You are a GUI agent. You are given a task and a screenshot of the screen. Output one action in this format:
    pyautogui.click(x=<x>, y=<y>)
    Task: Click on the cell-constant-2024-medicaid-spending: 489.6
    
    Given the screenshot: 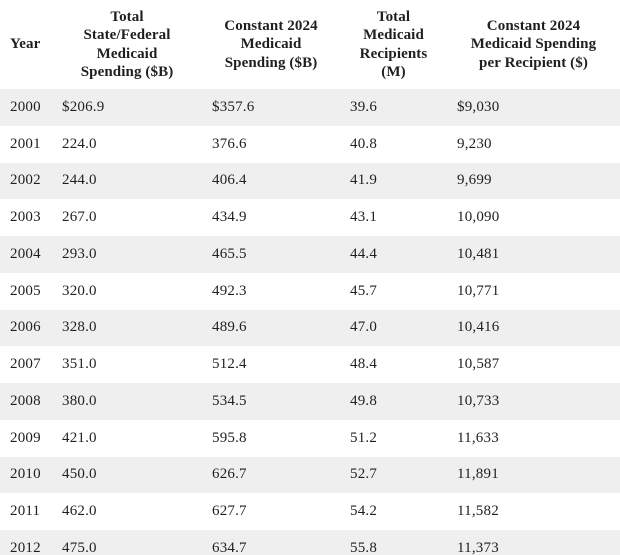 What is the action you would take?
    pyautogui.click(x=229, y=327)
    